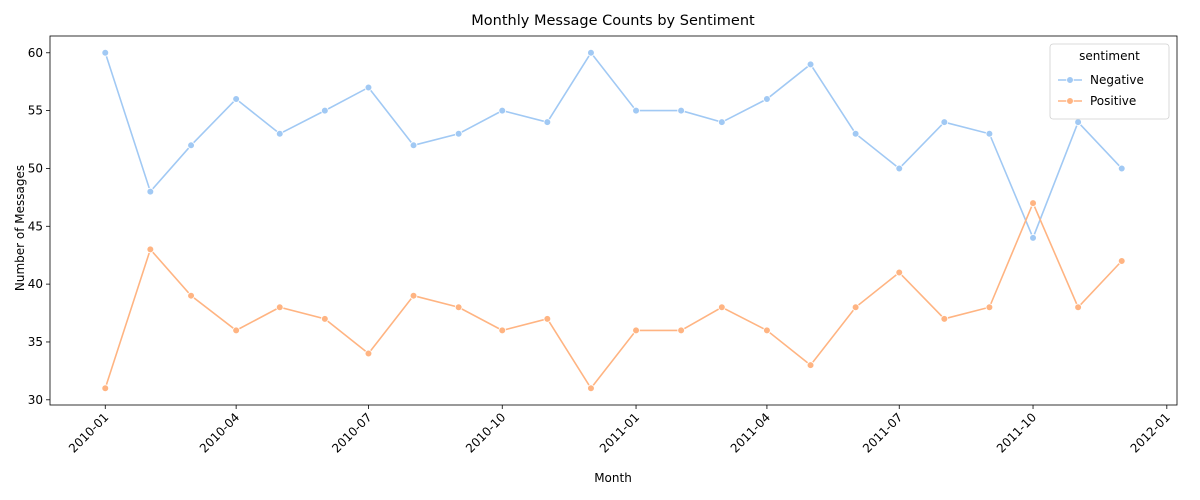 This screenshot has height=500, width=1200. What do you see at coordinates (35, 400) in the screenshot?
I see `y-tick-label: 30` at bounding box center [35, 400].